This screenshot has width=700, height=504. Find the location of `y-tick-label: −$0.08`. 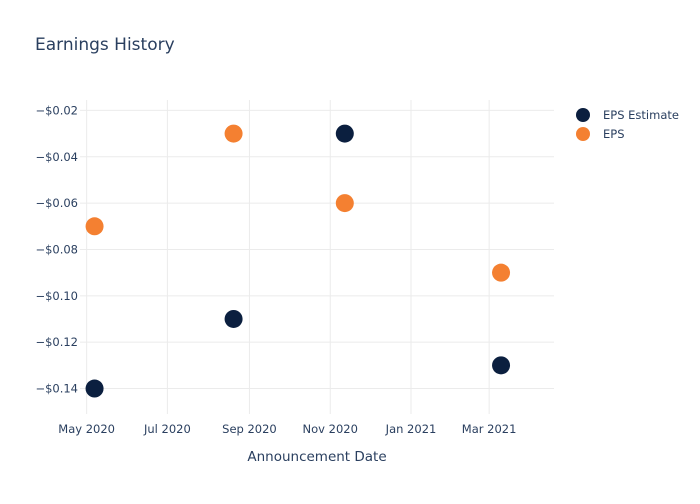

y-tick-label: −$0.08 is located at coordinates (56, 249).